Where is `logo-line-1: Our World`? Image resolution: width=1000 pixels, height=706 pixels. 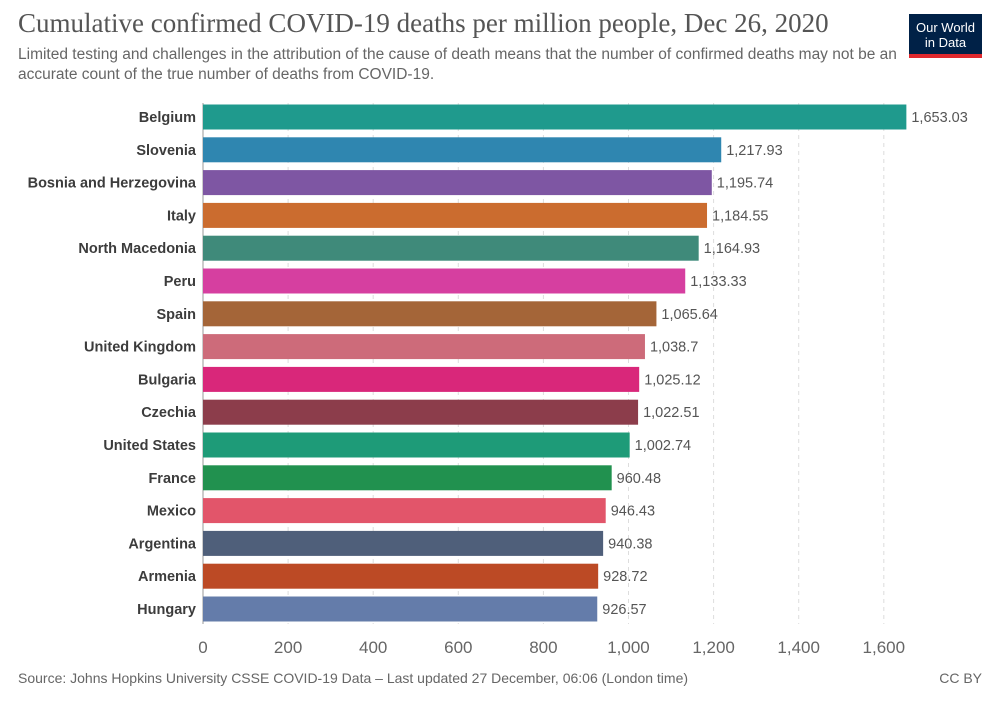 logo-line-1: Our World is located at coordinates (945, 27).